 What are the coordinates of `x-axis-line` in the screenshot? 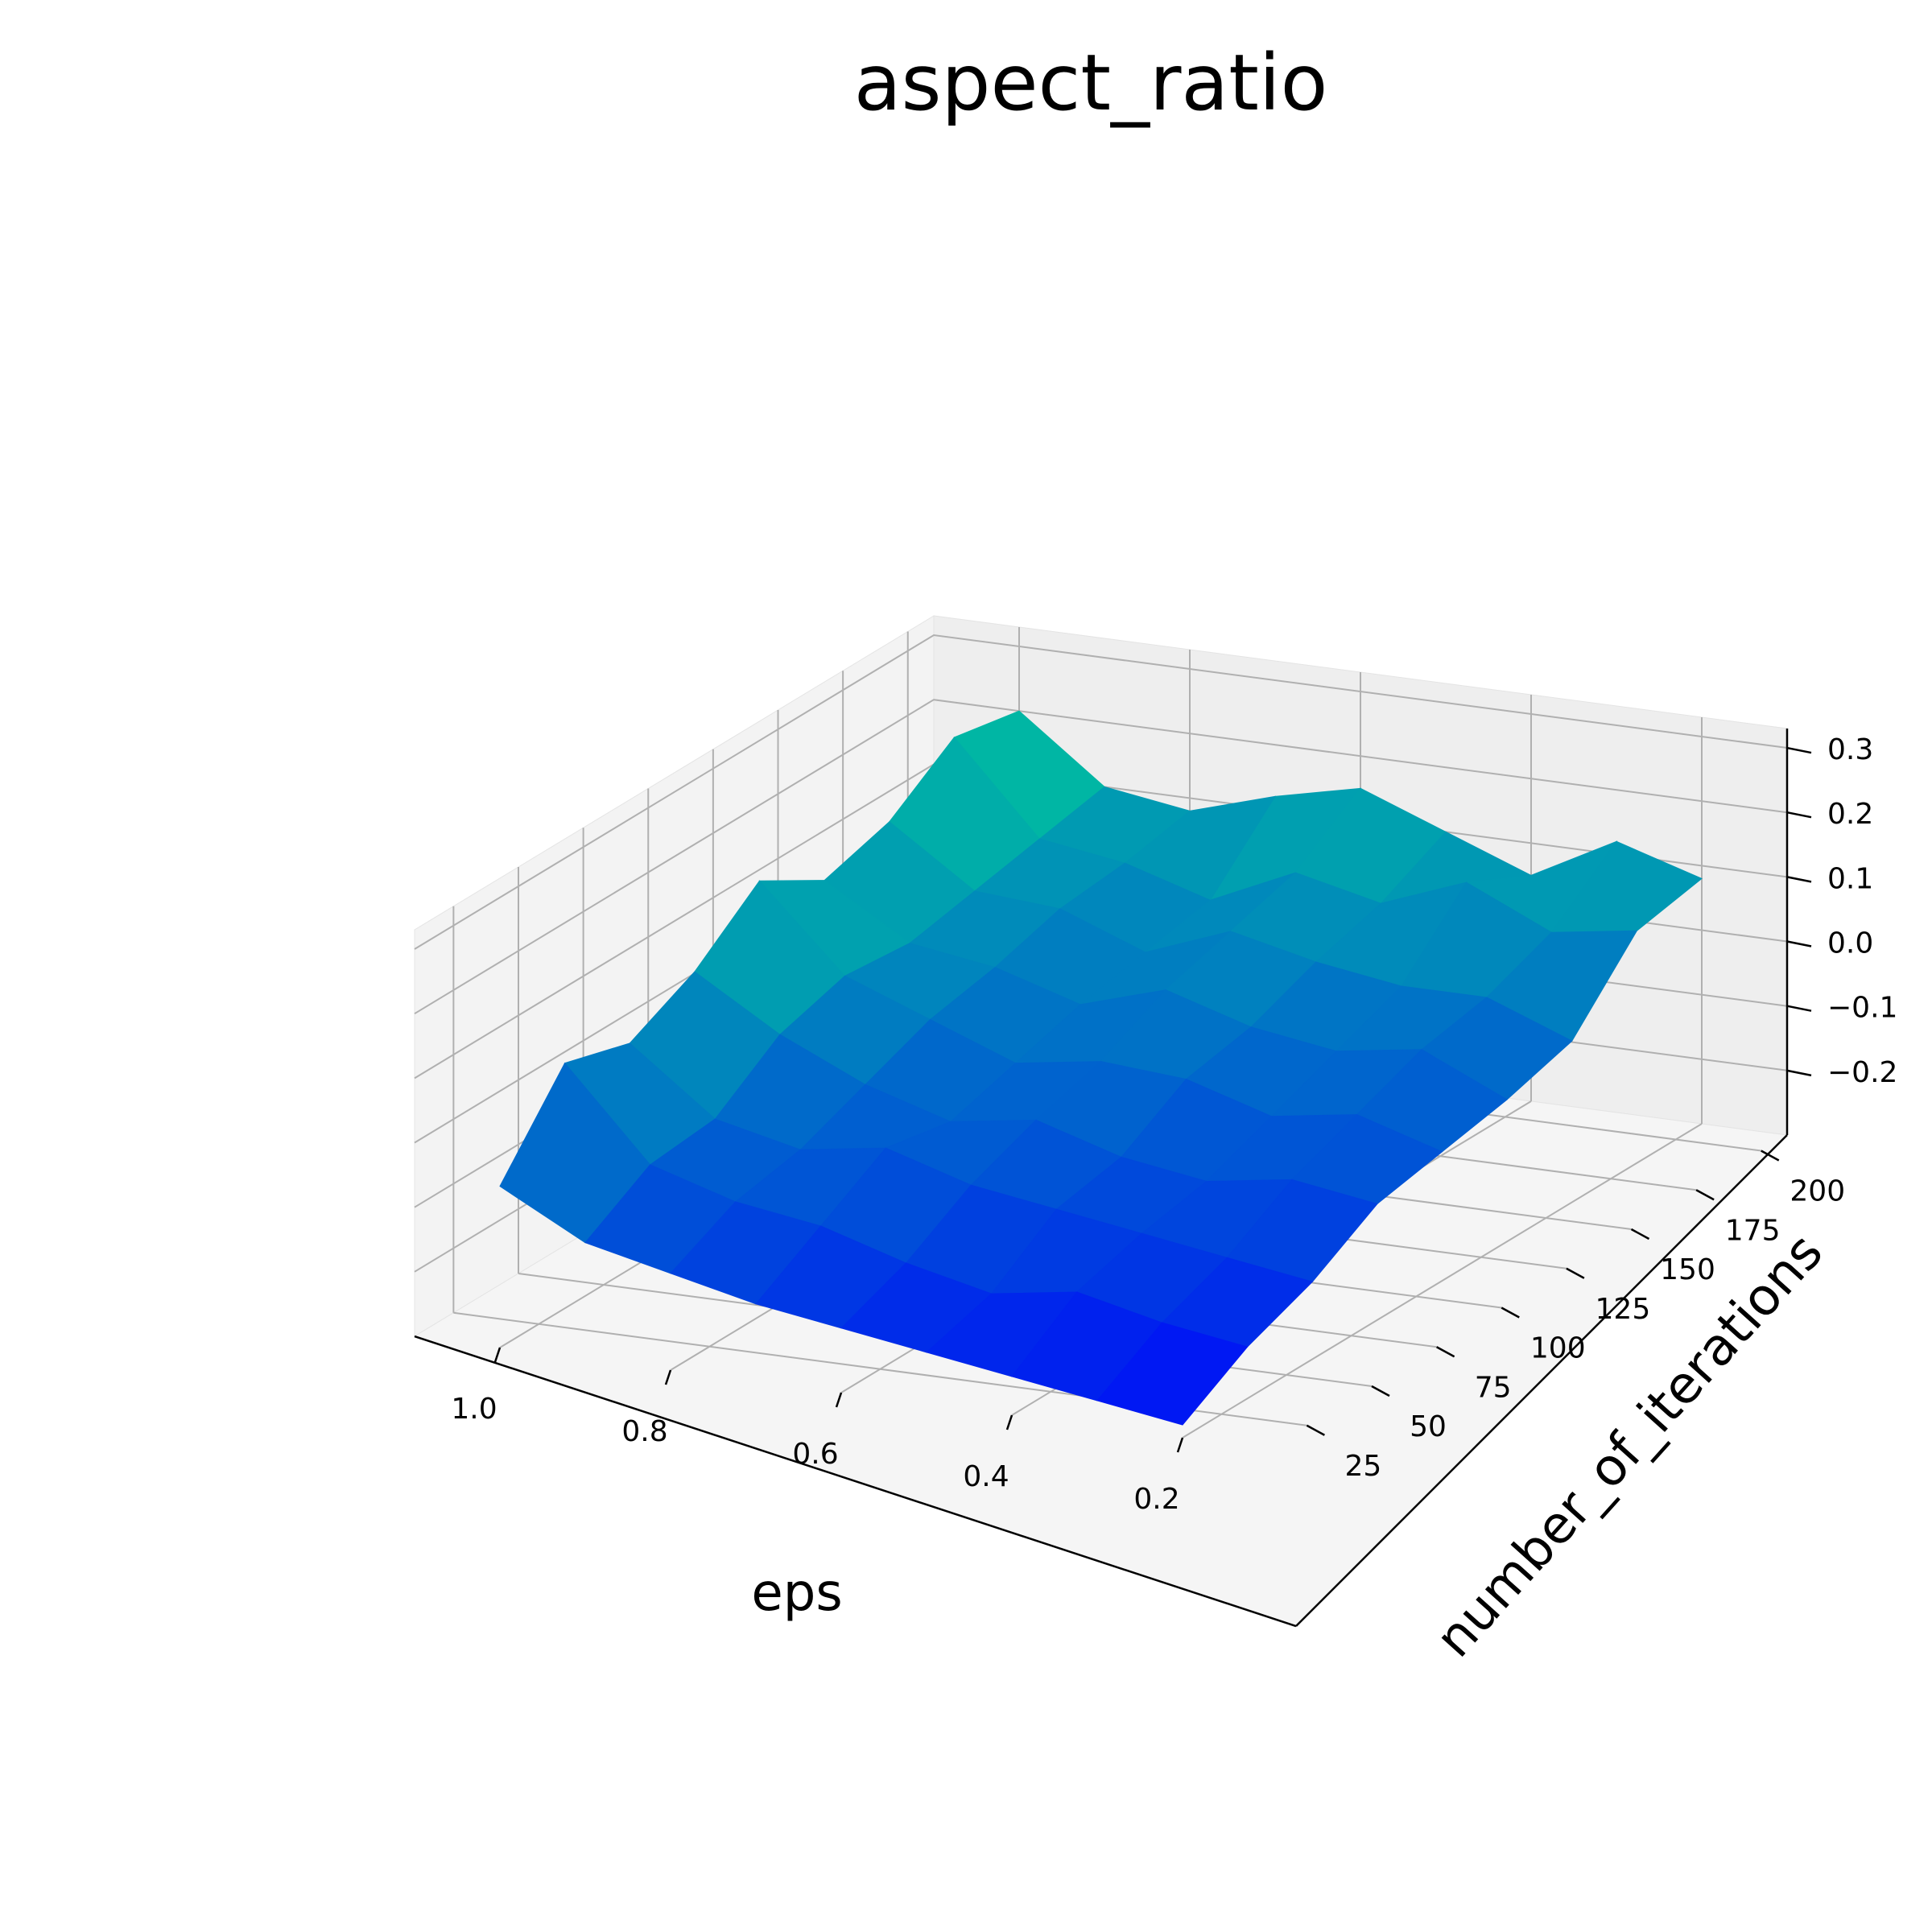 It's located at (855, 1481).